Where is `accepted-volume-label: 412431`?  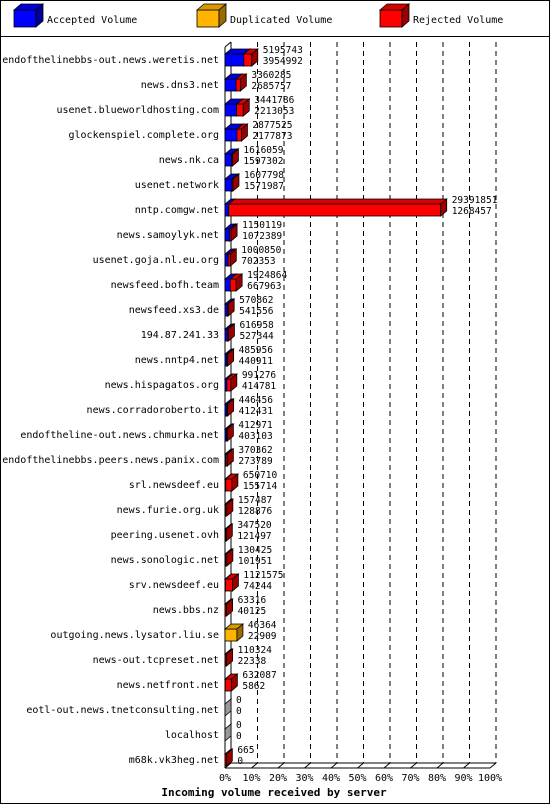
accepted-volume-label: 412431 is located at coordinates (256, 411).